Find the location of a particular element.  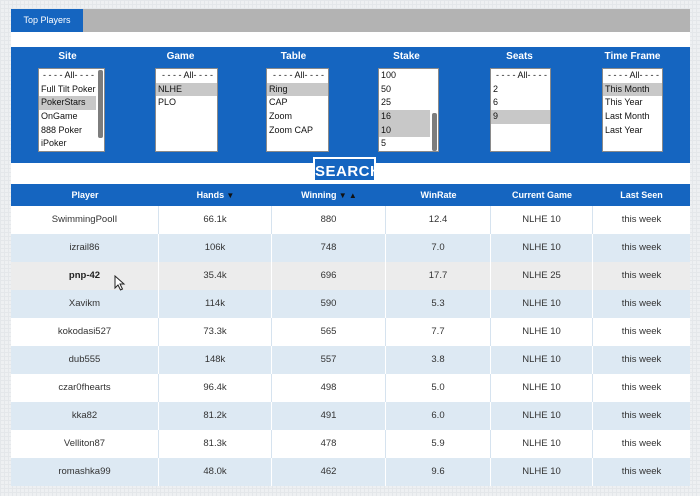

filter-seats: Seats - - - - All- - - - 2 6 9 is located at coordinates (519, 105).